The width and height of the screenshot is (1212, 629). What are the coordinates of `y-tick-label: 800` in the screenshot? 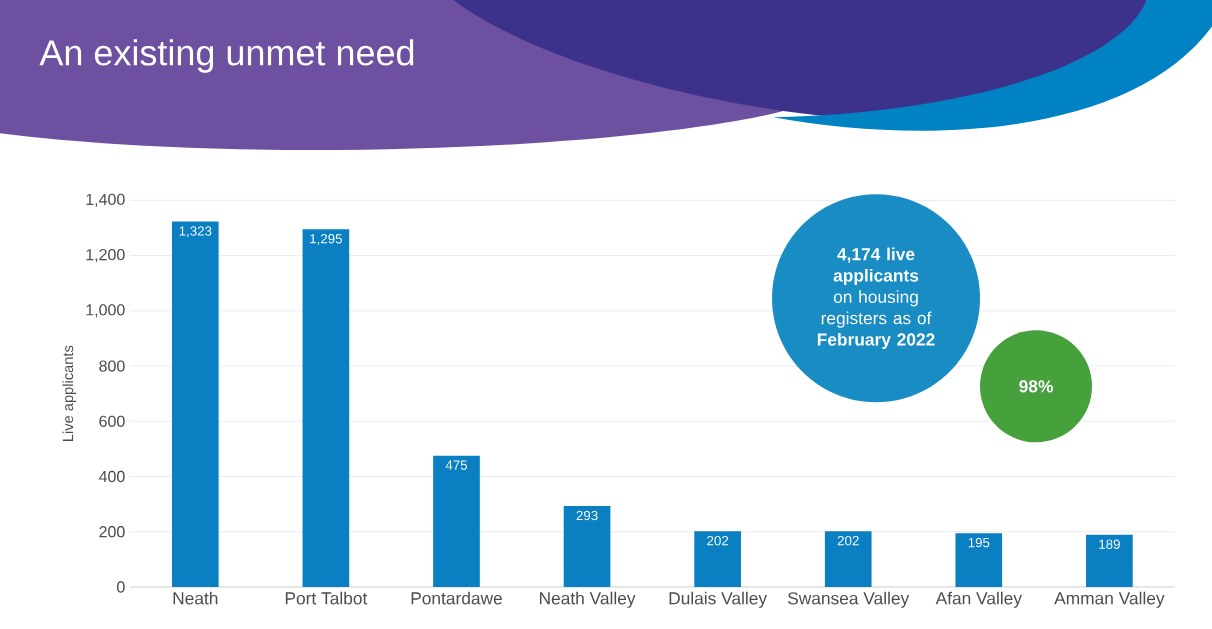 It's located at (112, 366).